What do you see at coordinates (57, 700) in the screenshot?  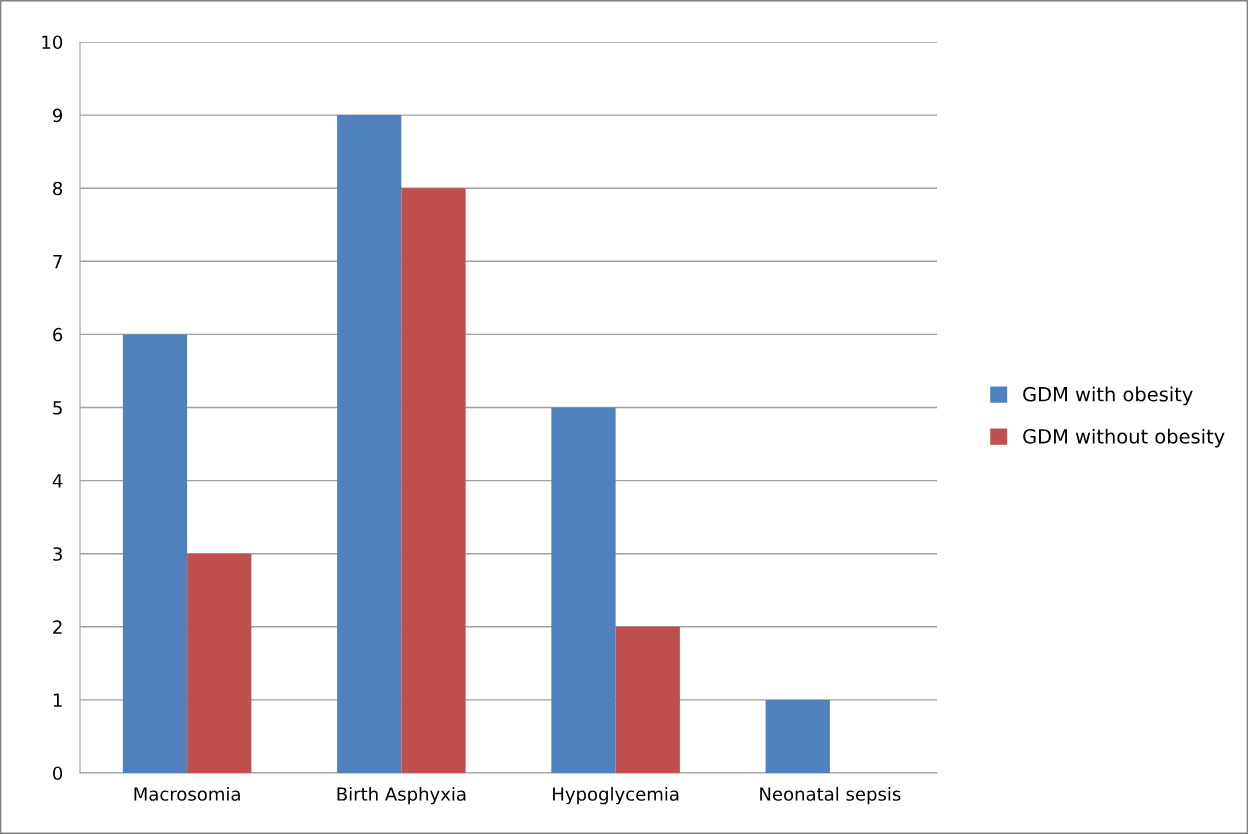 I see `y-tick-label: 1` at bounding box center [57, 700].